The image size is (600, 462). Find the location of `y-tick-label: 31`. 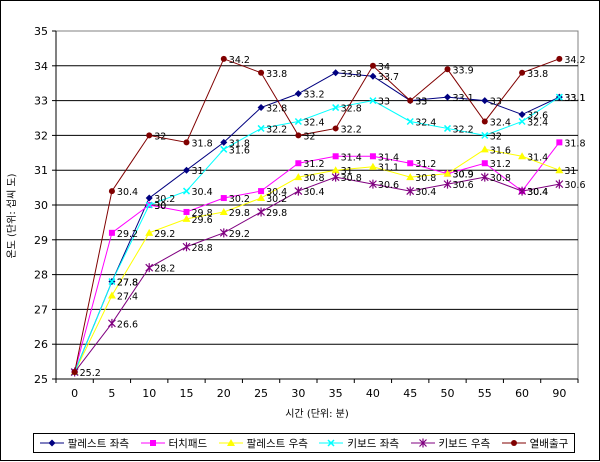

y-tick-label: 31 is located at coordinates (41, 170).